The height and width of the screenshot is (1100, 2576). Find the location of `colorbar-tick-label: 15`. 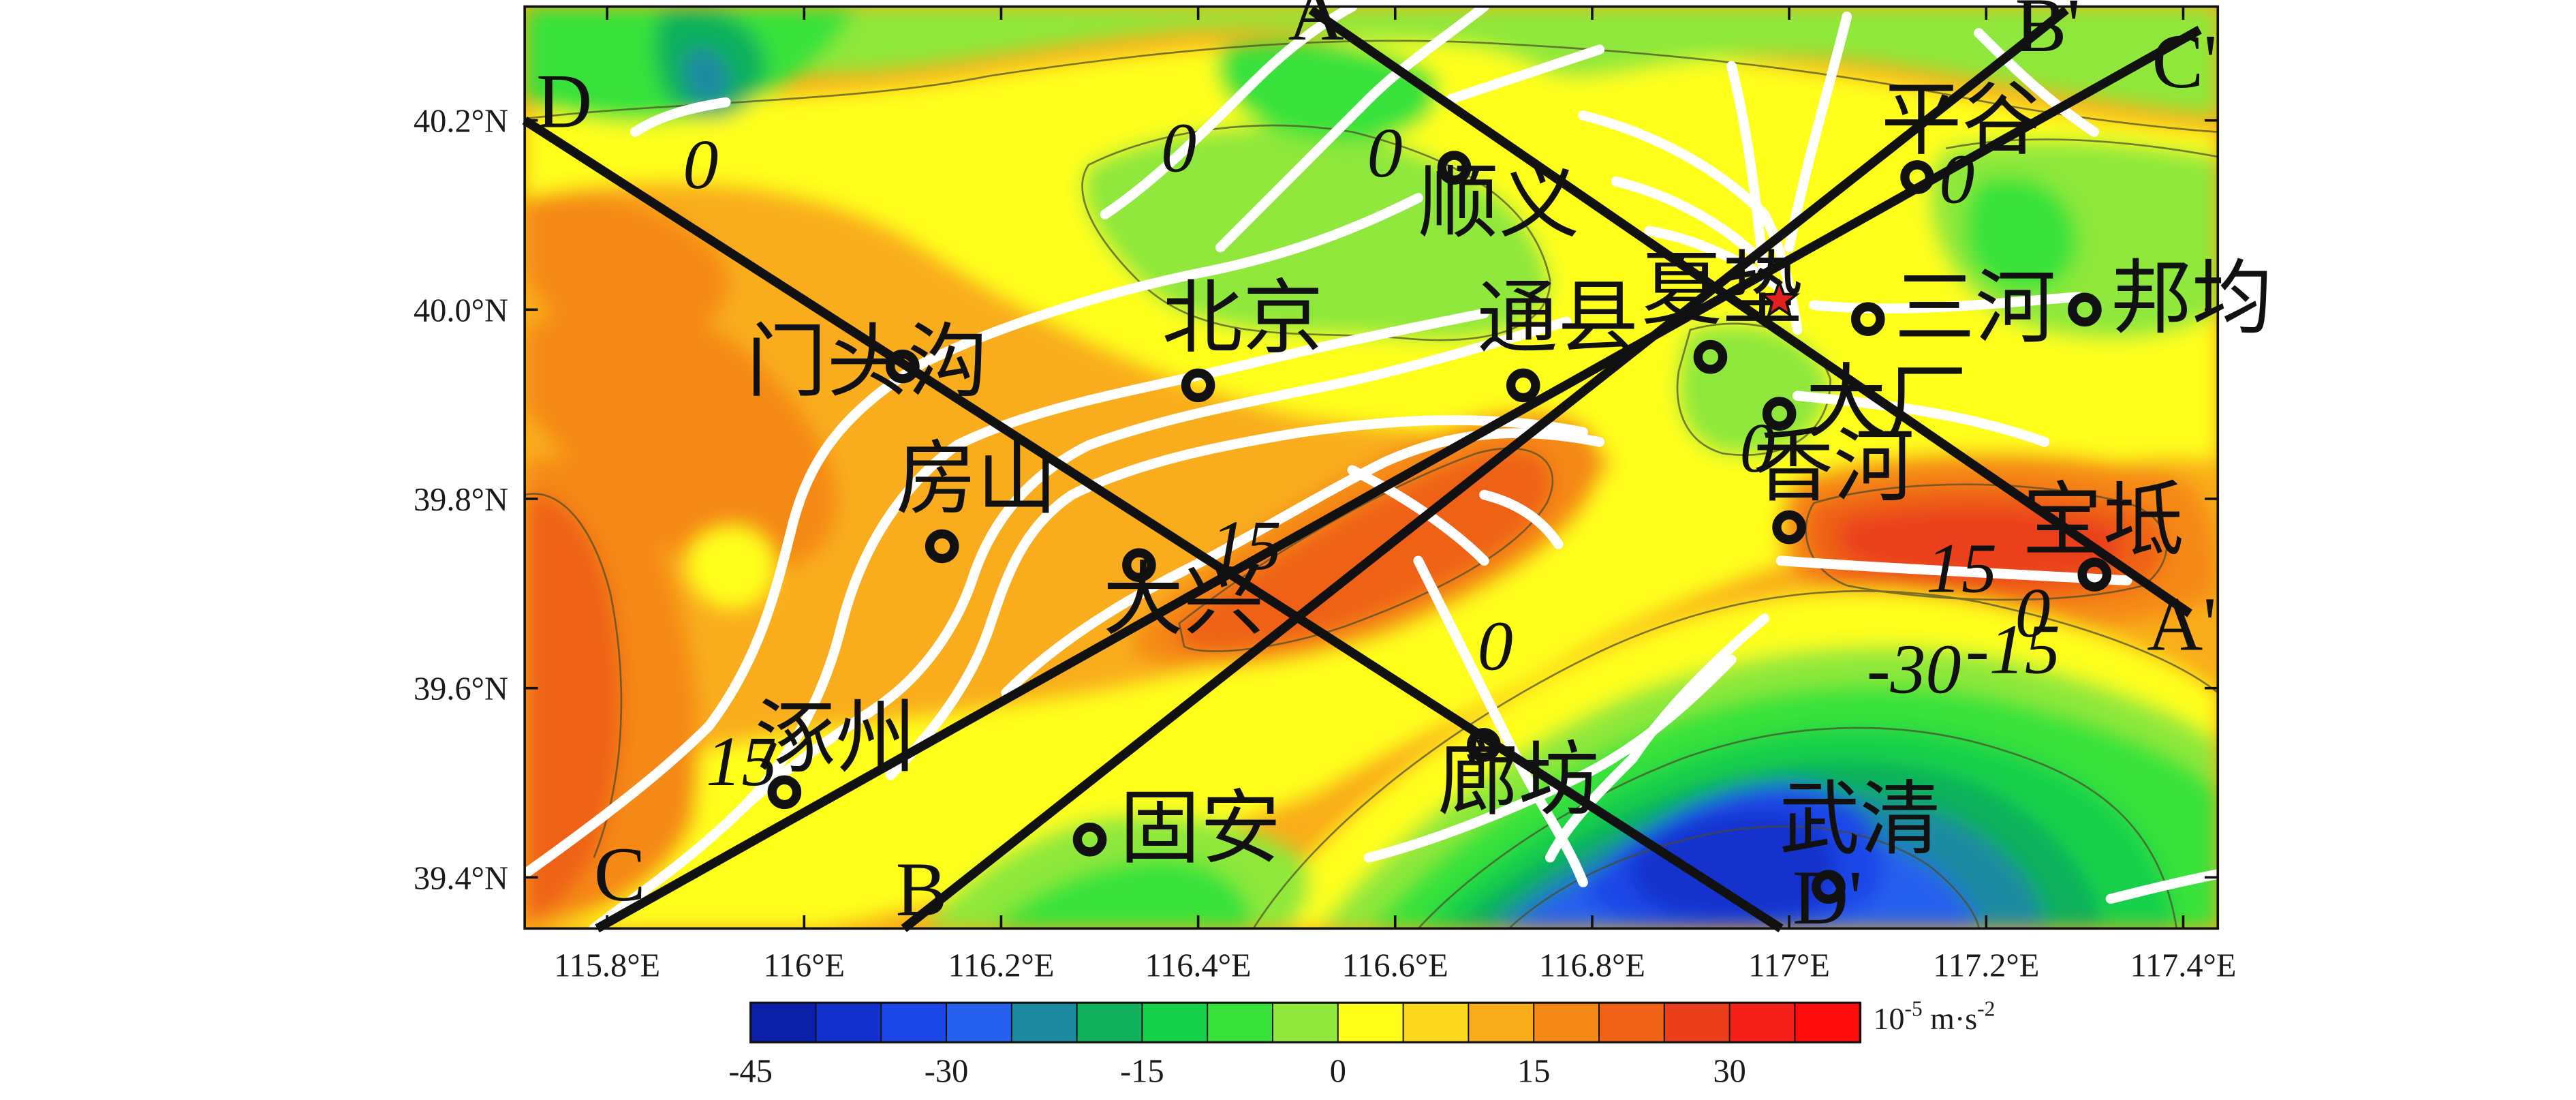

colorbar-tick-label: 15 is located at coordinates (1533, 1071).